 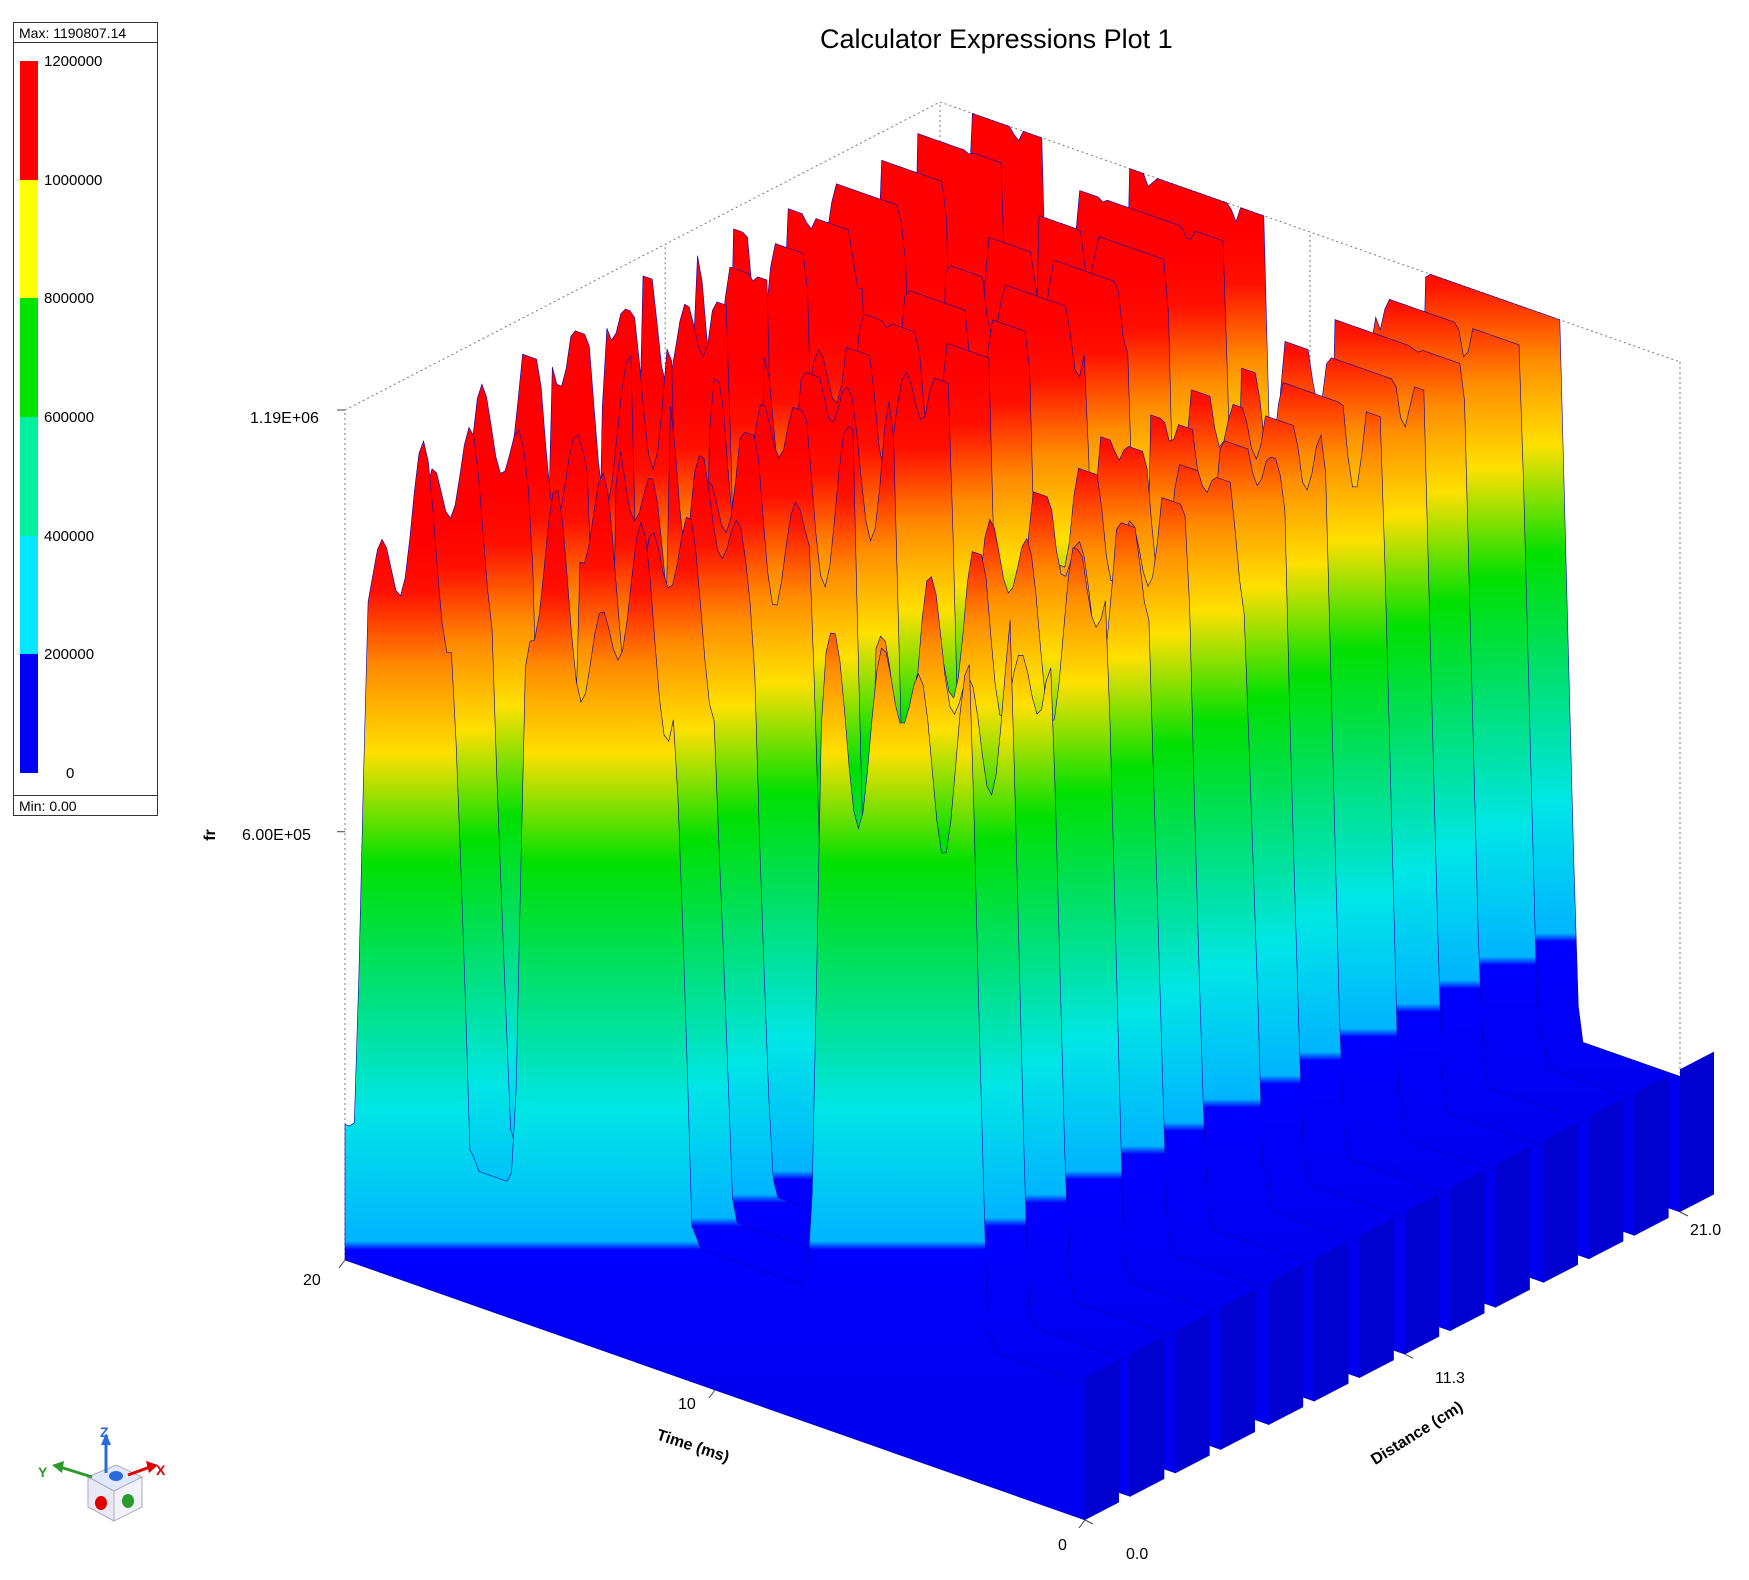 What do you see at coordinates (69, 536) in the screenshot?
I see `legend-tick-label: 400000` at bounding box center [69, 536].